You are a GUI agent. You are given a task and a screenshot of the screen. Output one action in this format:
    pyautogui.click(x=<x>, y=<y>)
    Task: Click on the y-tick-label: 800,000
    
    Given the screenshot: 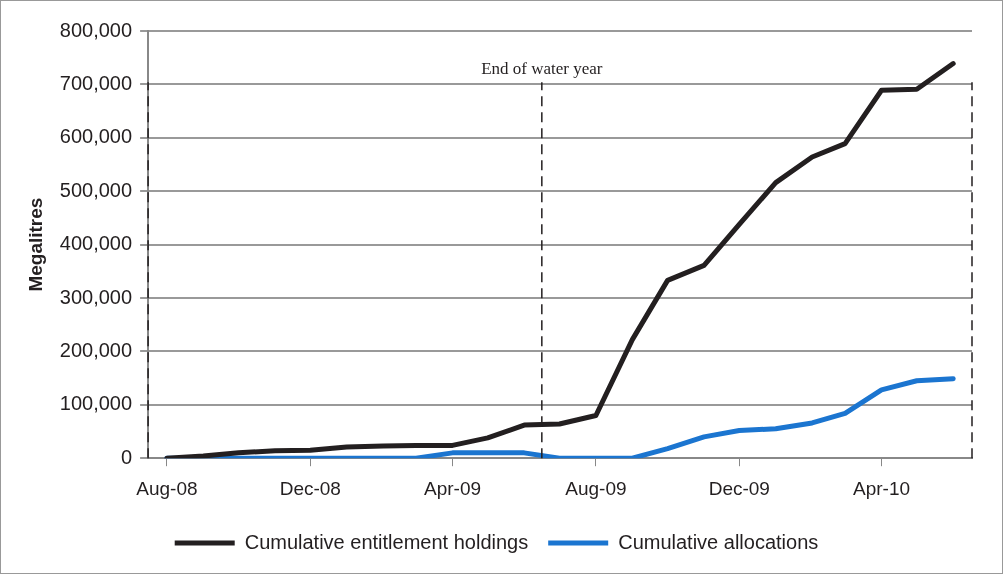 What is the action you would take?
    pyautogui.click(x=96, y=29)
    